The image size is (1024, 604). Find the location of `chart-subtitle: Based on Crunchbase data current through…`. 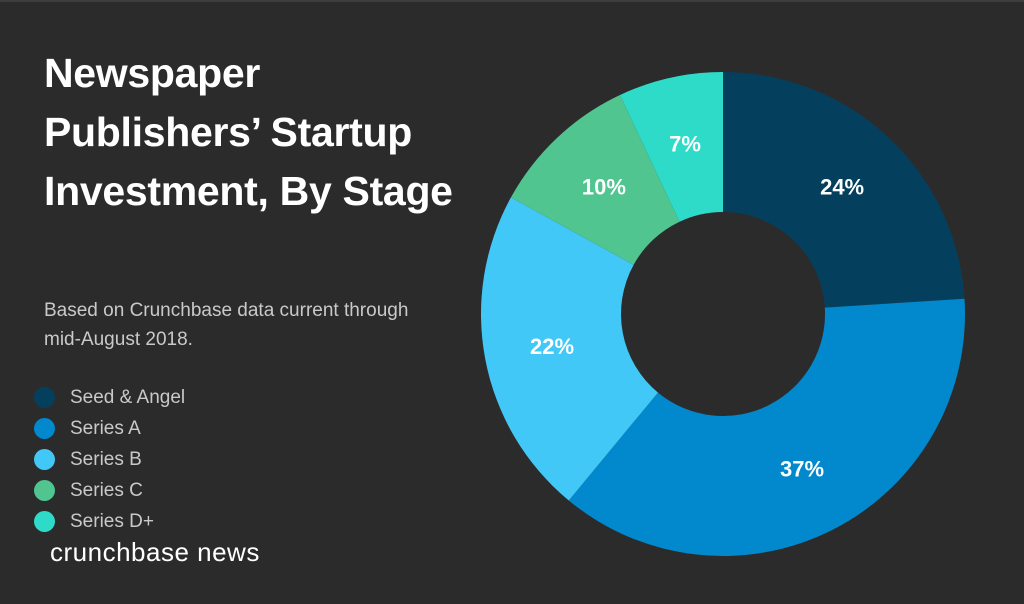

chart-subtitle: Based on Crunchbase data current through… is located at coordinates (226, 325).